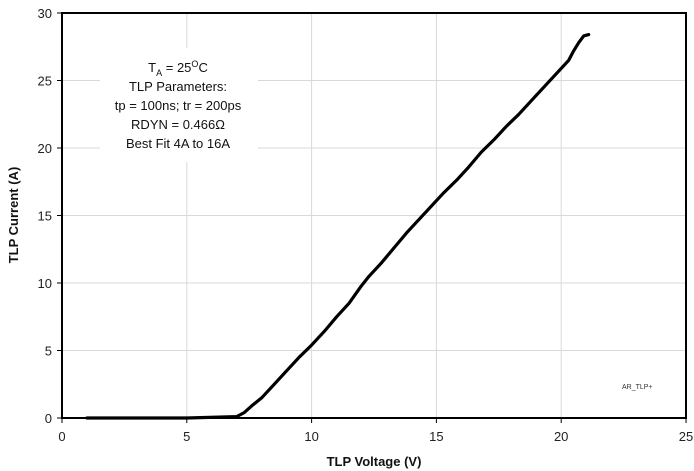  I want to click on x-tick-label: 5, so click(186, 436).